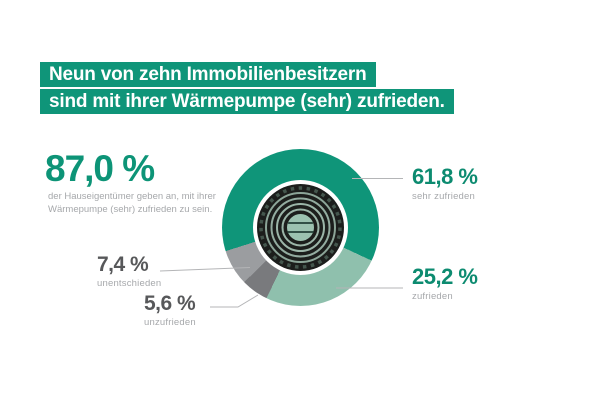 The height and width of the screenshot is (400, 600). I want to click on callout-unentschieden-label: unentschieden, so click(129, 283).